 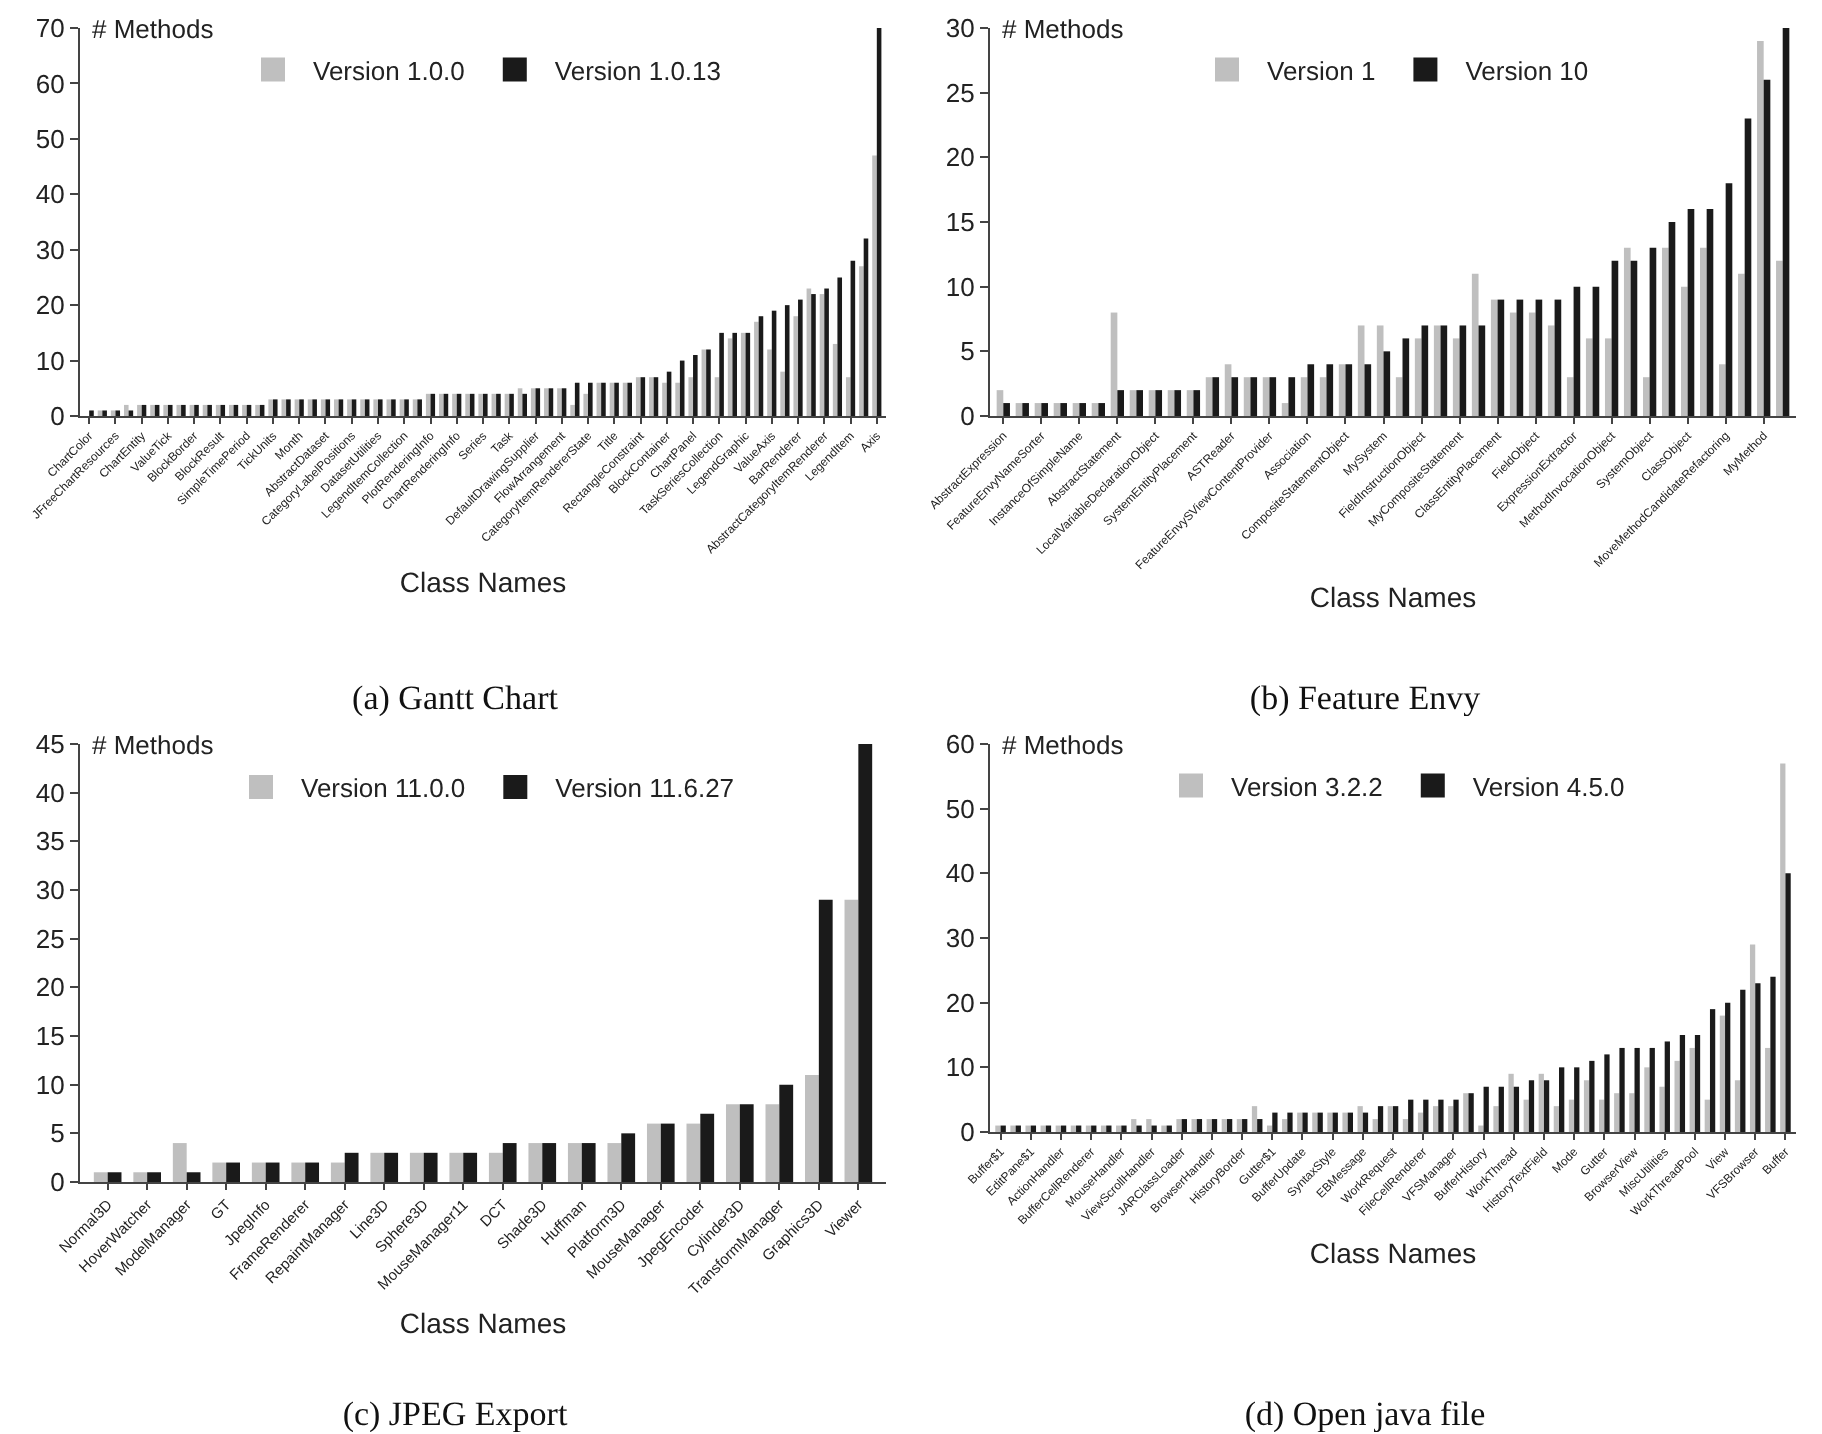 I want to click on text: (b) Feature Envy, so click(x=1365, y=697).